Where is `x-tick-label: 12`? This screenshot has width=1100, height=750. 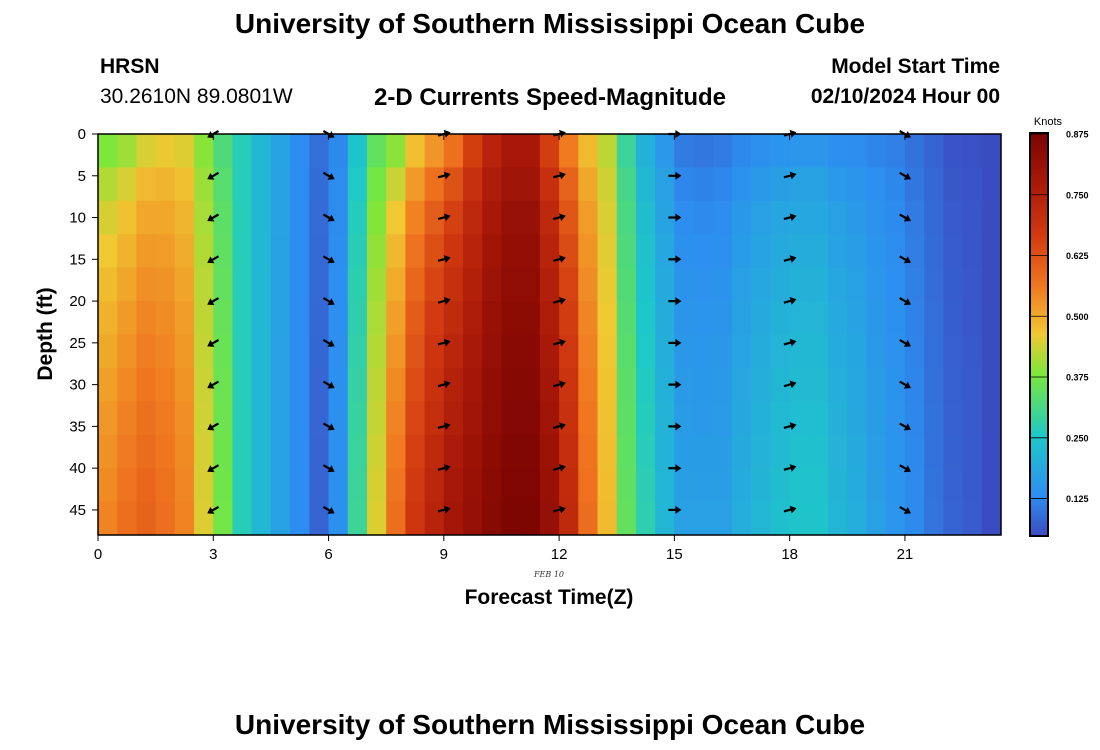 x-tick-label: 12 is located at coordinates (559, 554).